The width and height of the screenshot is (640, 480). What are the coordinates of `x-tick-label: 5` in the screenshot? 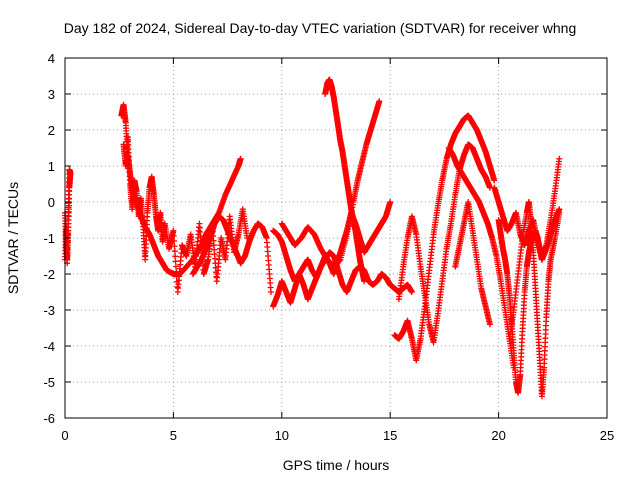 It's located at (173, 435).